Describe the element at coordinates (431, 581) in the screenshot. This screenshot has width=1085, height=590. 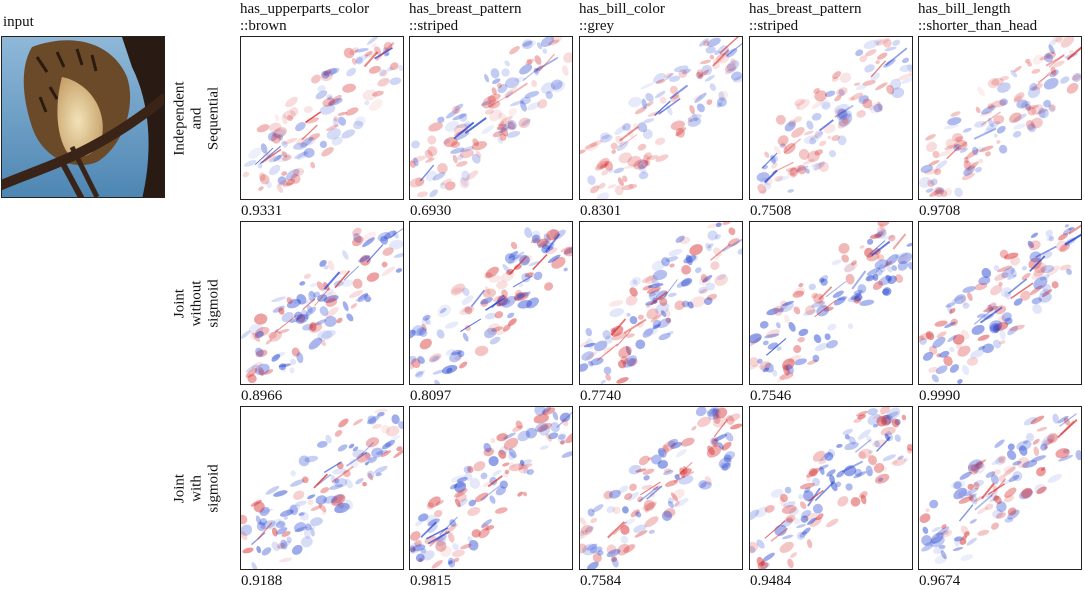
I see `probability-score: 0.9815` at that location.